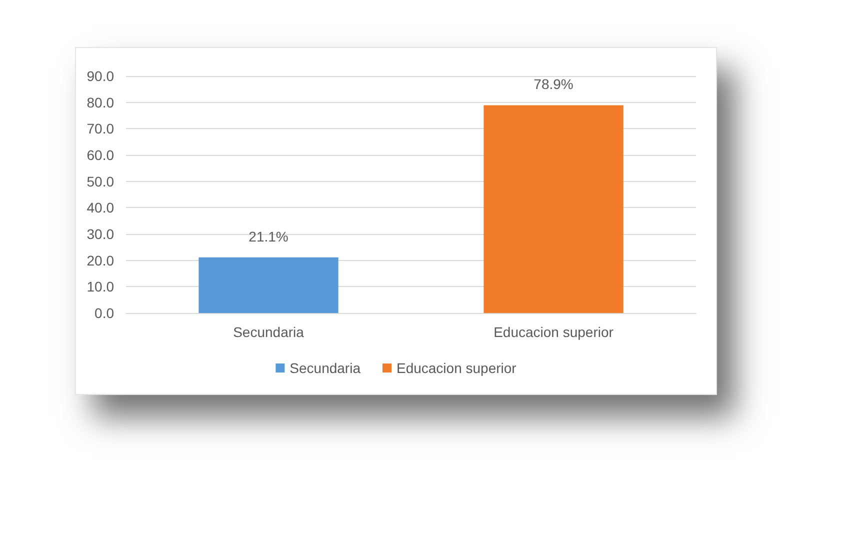  What do you see at coordinates (554, 84) in the screenshot?
I see `data-label: 78.9%` at bounding box center [554, 84].